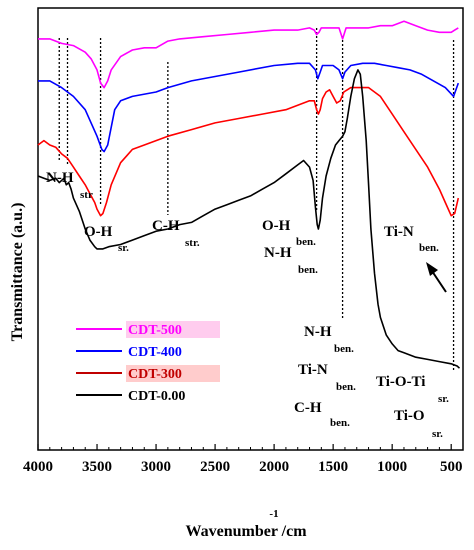 This screenshot has height=550, width=474. What do you see at coordinates (392, 467) in the screenshot?
I see `x-tick-label: 1000` at bounding box center [392, 467].